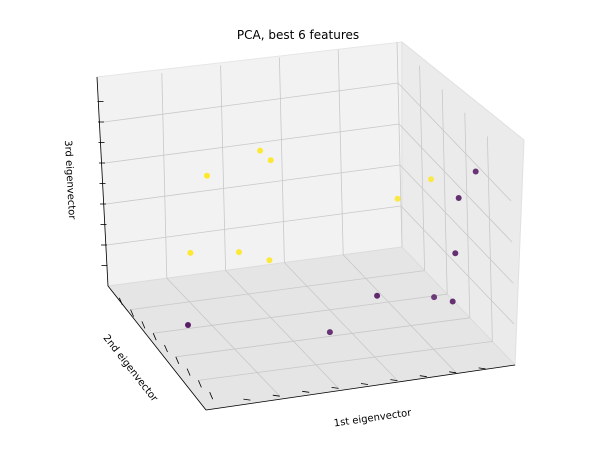 This screenshot has width=597, height=453. I want to click on y-axis-label: 2nd eigenvector, so click(130, 369).